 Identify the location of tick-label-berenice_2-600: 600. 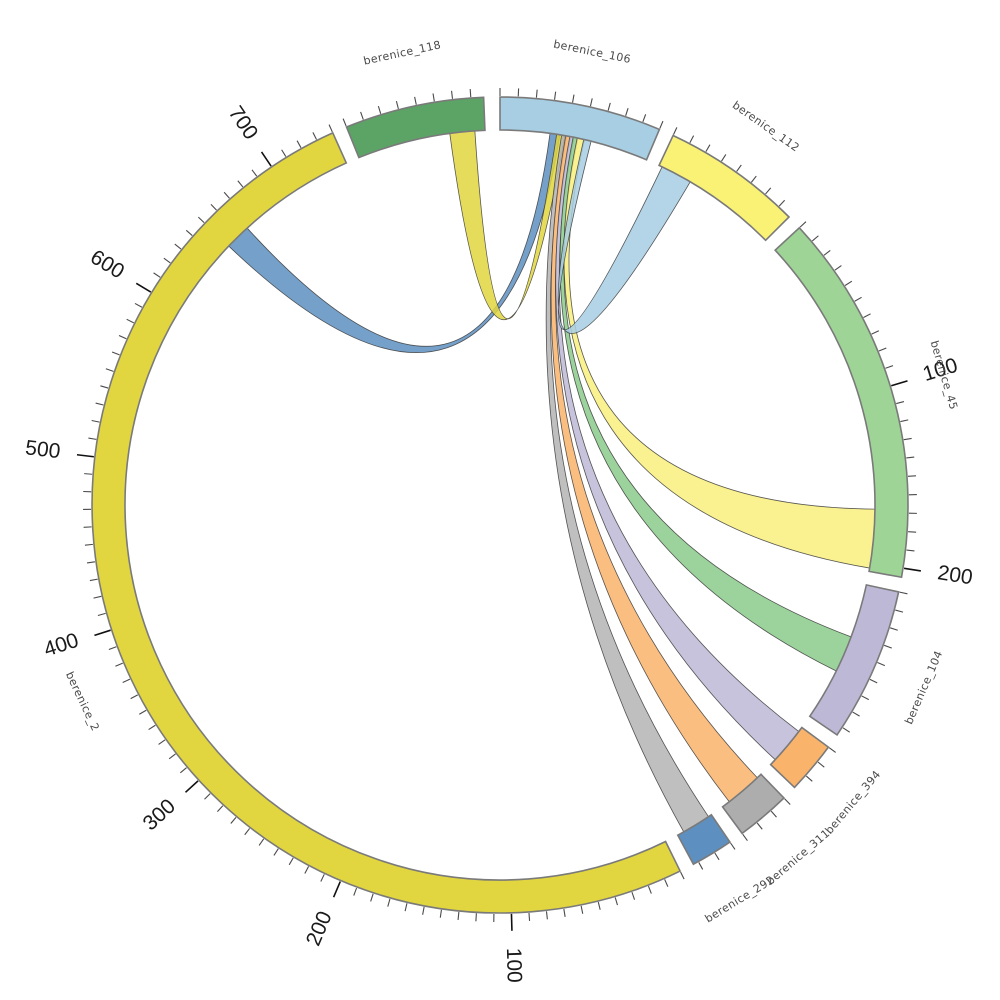
(107, 265).